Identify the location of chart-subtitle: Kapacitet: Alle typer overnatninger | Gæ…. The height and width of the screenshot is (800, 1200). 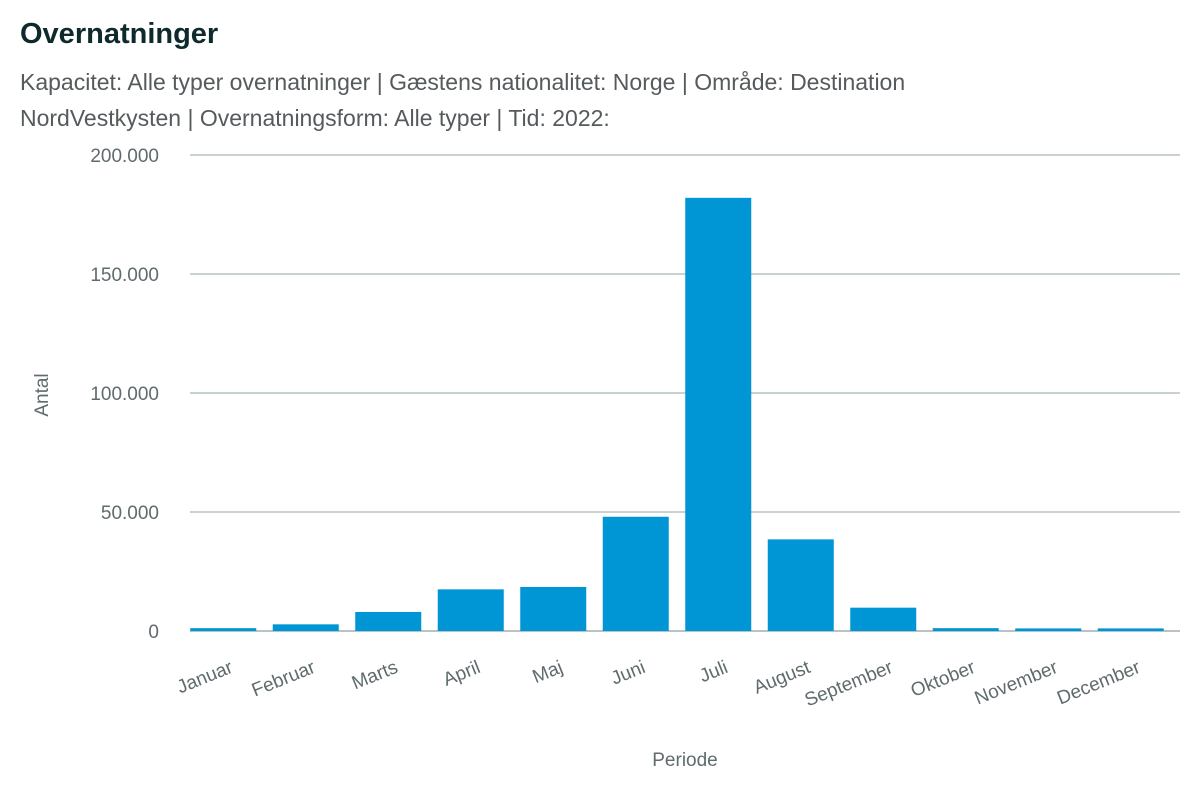
(463, 100).